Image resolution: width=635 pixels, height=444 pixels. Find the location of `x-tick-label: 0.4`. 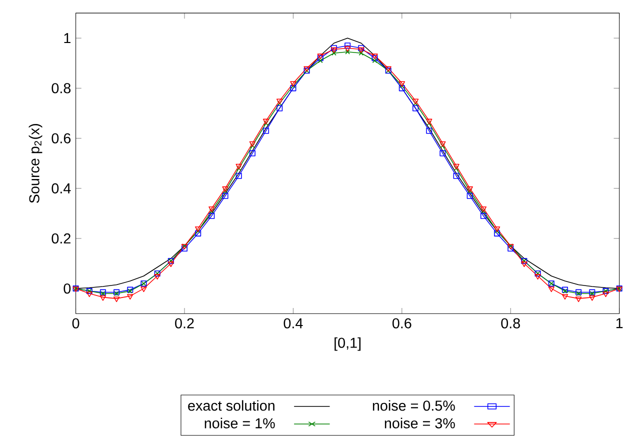

x-tick-label: 0.4 is located at coordinates (293, 323).